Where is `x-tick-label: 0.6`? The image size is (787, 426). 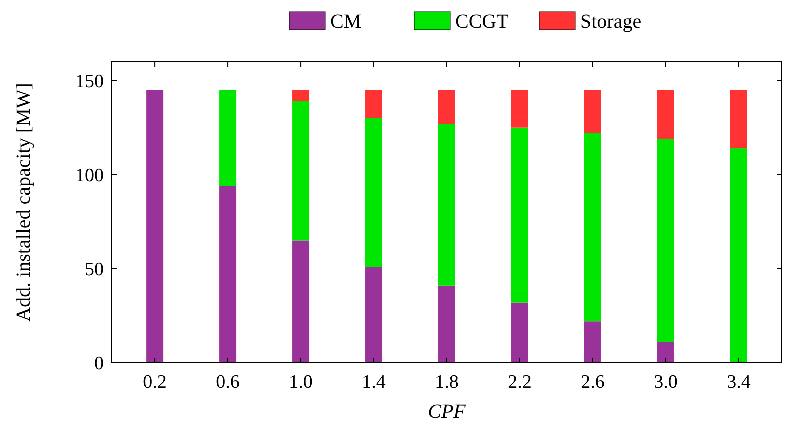 x-tick-label: 0.6 is located at coordinates (228, 382).